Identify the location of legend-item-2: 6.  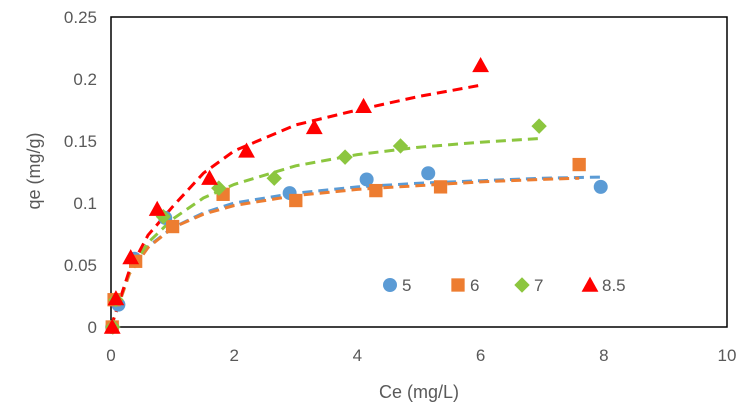
(465, 285).